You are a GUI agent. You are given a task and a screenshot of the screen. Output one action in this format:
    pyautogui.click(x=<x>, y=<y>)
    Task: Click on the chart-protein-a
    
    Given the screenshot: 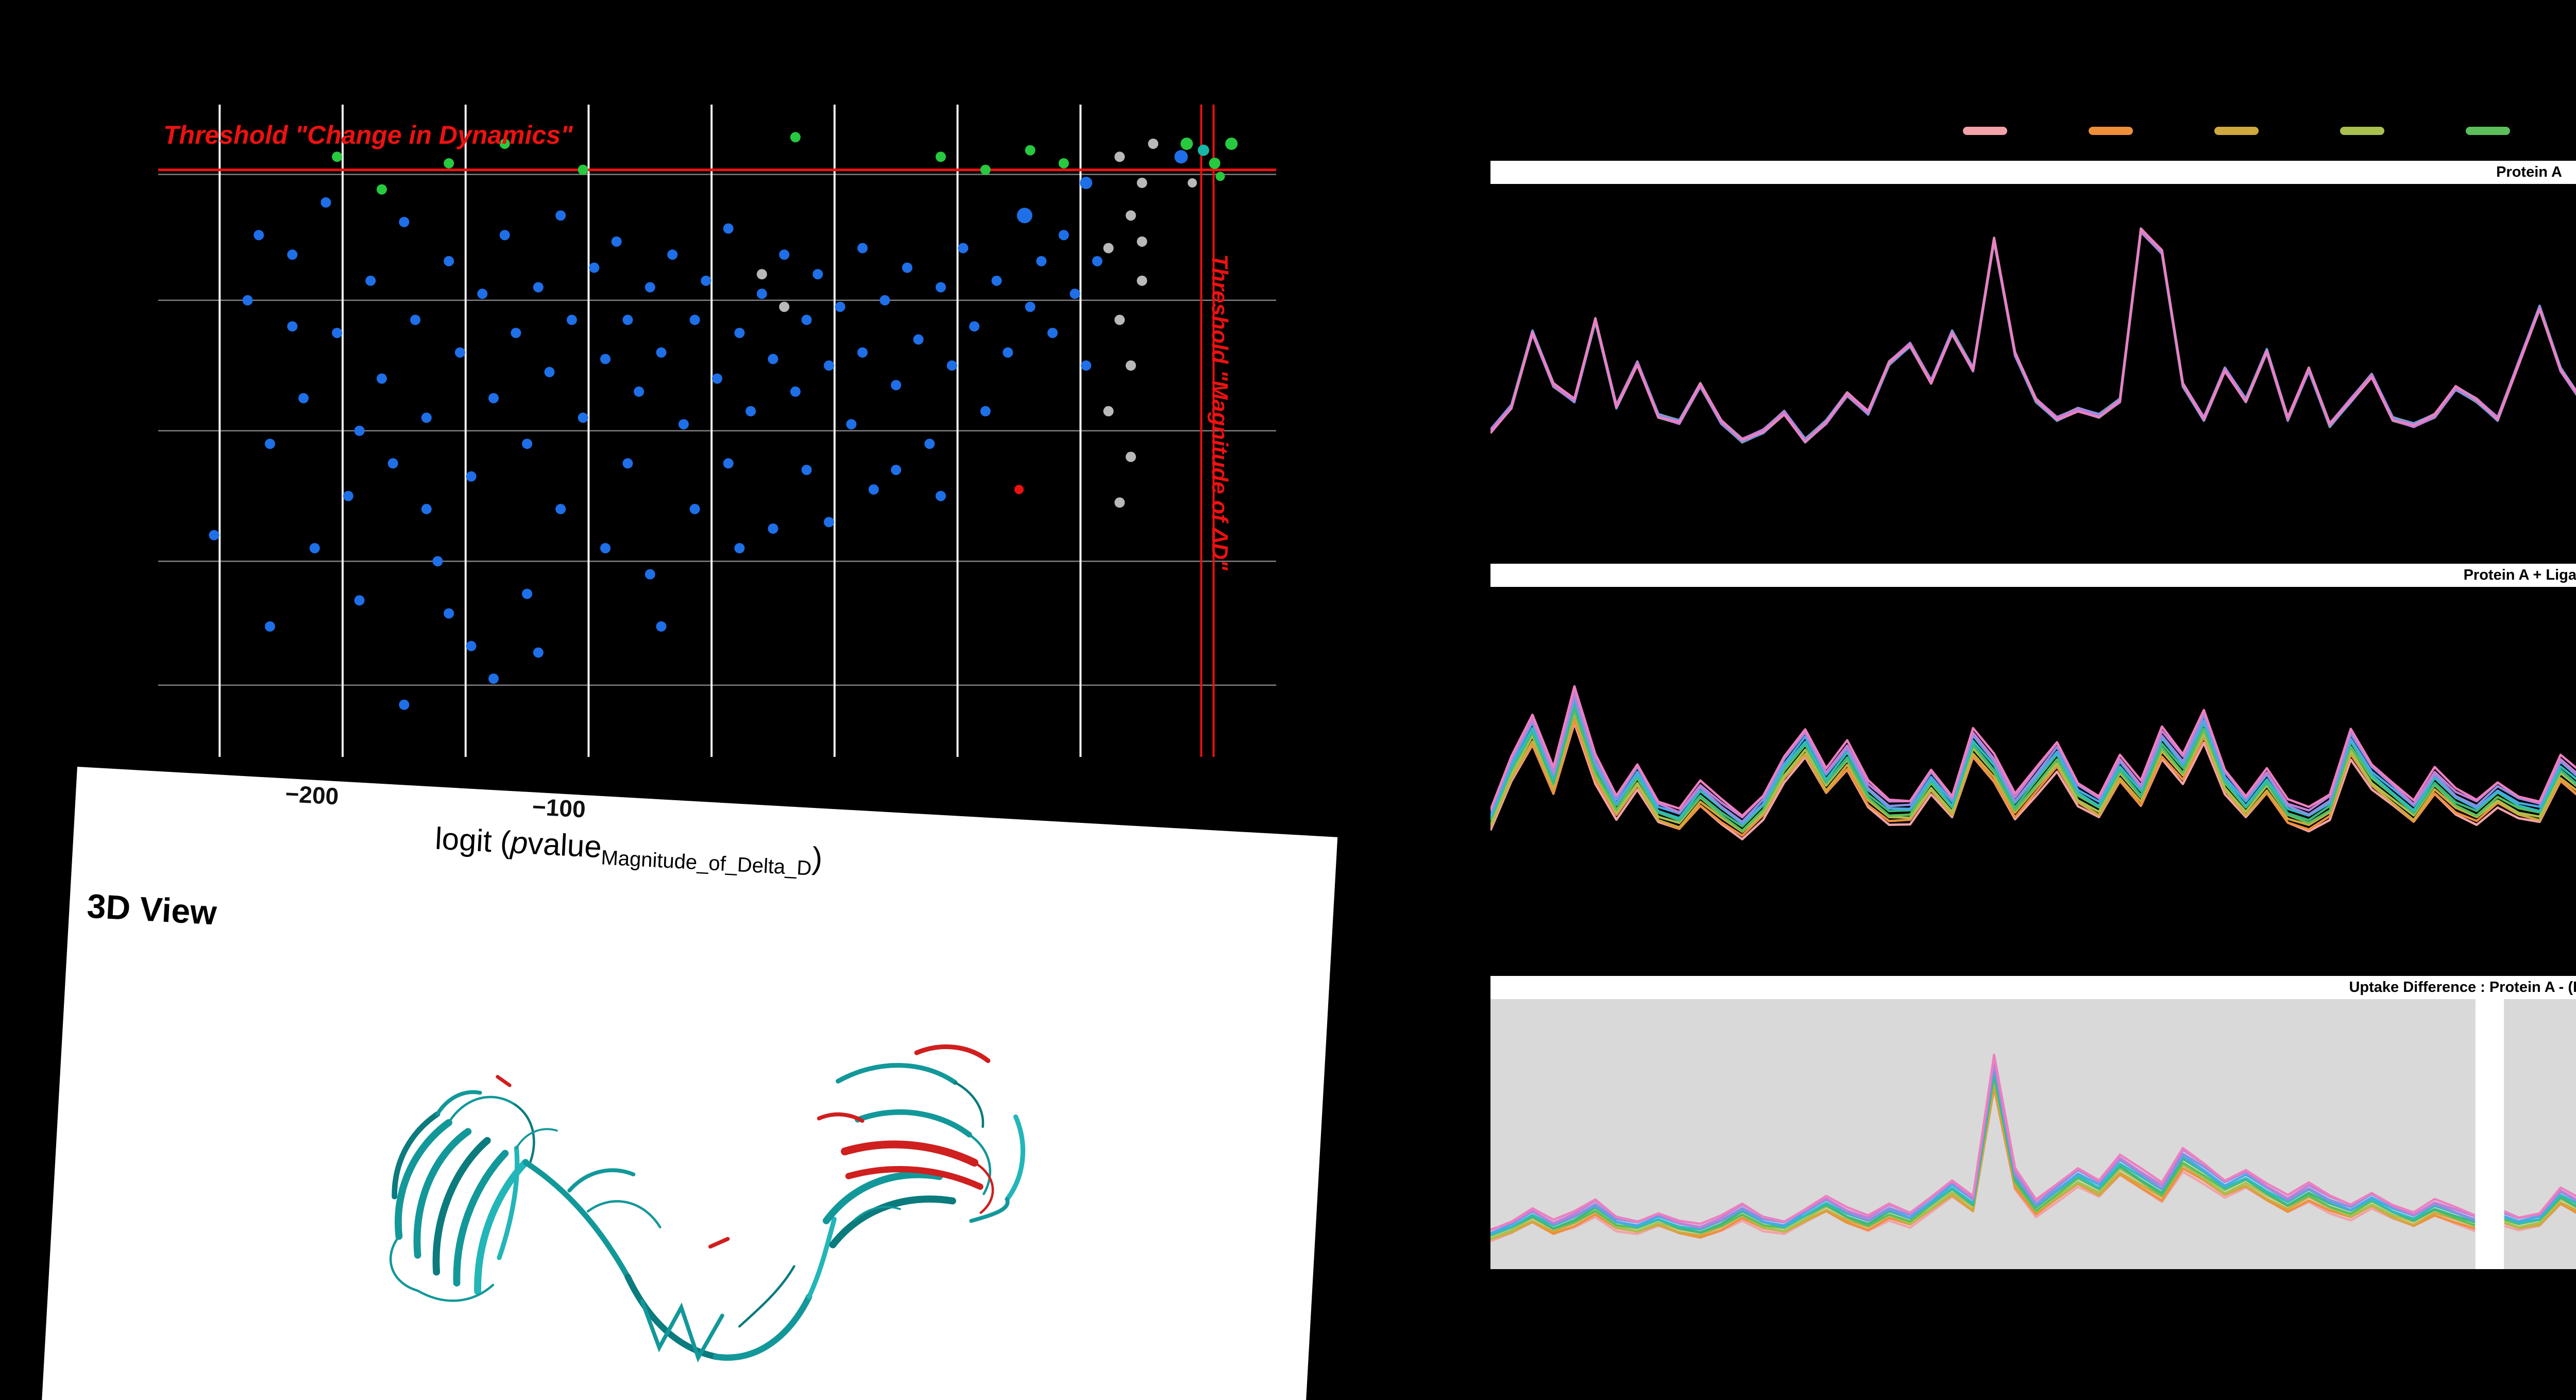 What is the action you would take?
    pyautogui.click(x=2033, y=367)
    